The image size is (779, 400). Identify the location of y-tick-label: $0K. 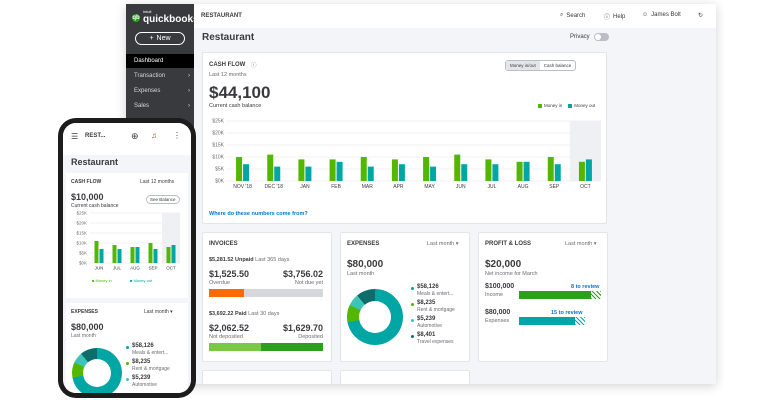
(83, 263).